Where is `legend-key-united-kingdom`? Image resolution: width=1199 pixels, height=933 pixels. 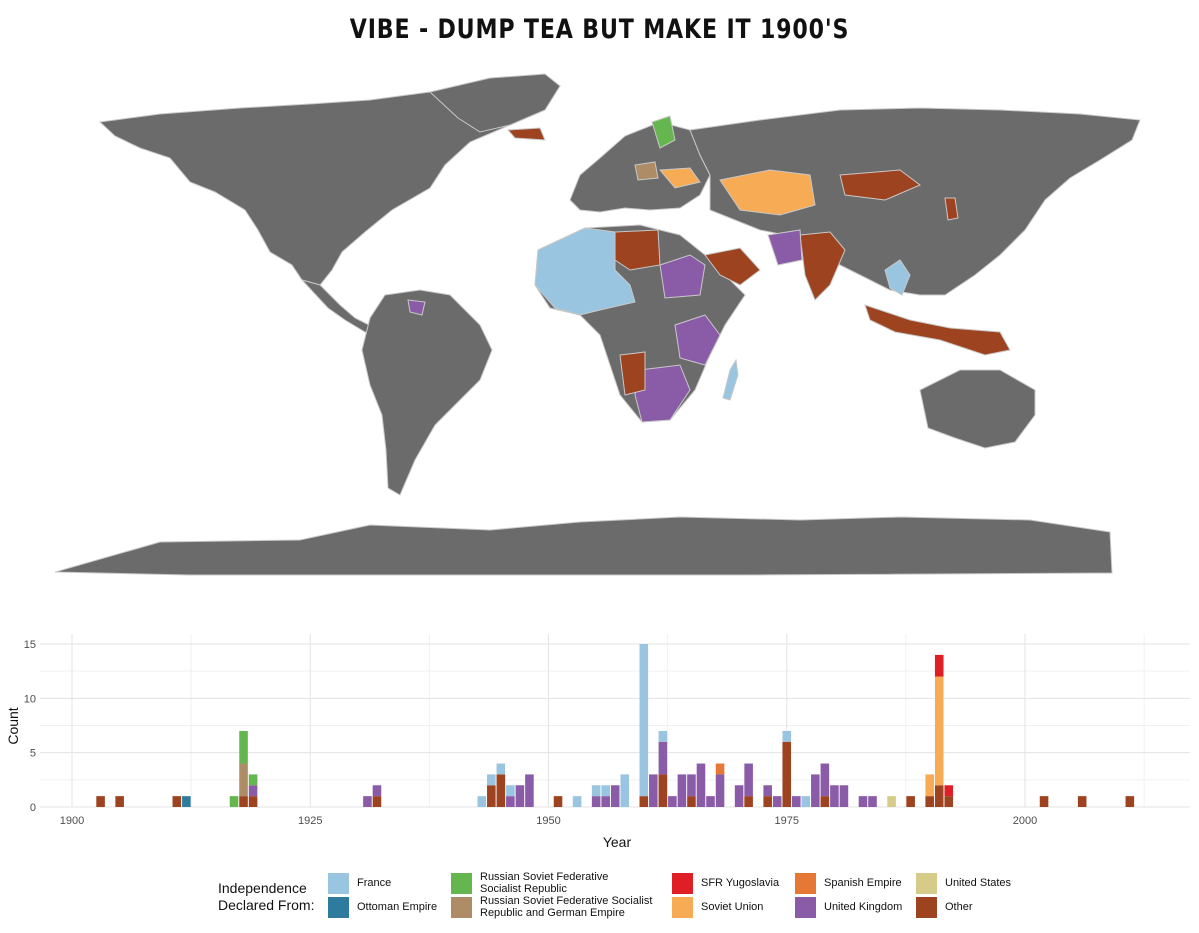
legend-key-united-kingdom is located at coordinates (805, 907).